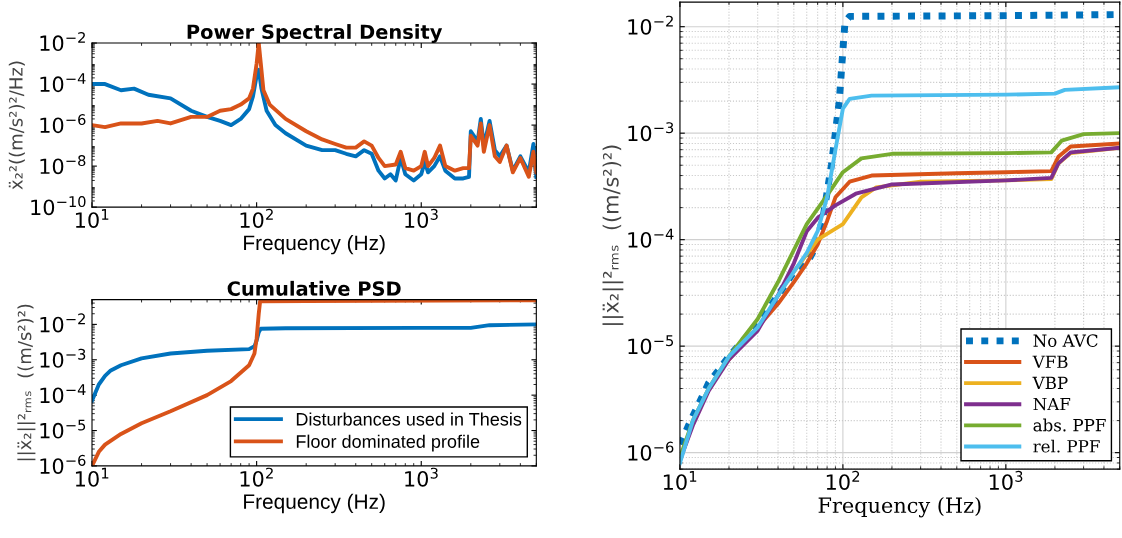 This screenshot has width=1122, height=538. I want to click on legend-label: rel. PPF, so click(1066, 446).